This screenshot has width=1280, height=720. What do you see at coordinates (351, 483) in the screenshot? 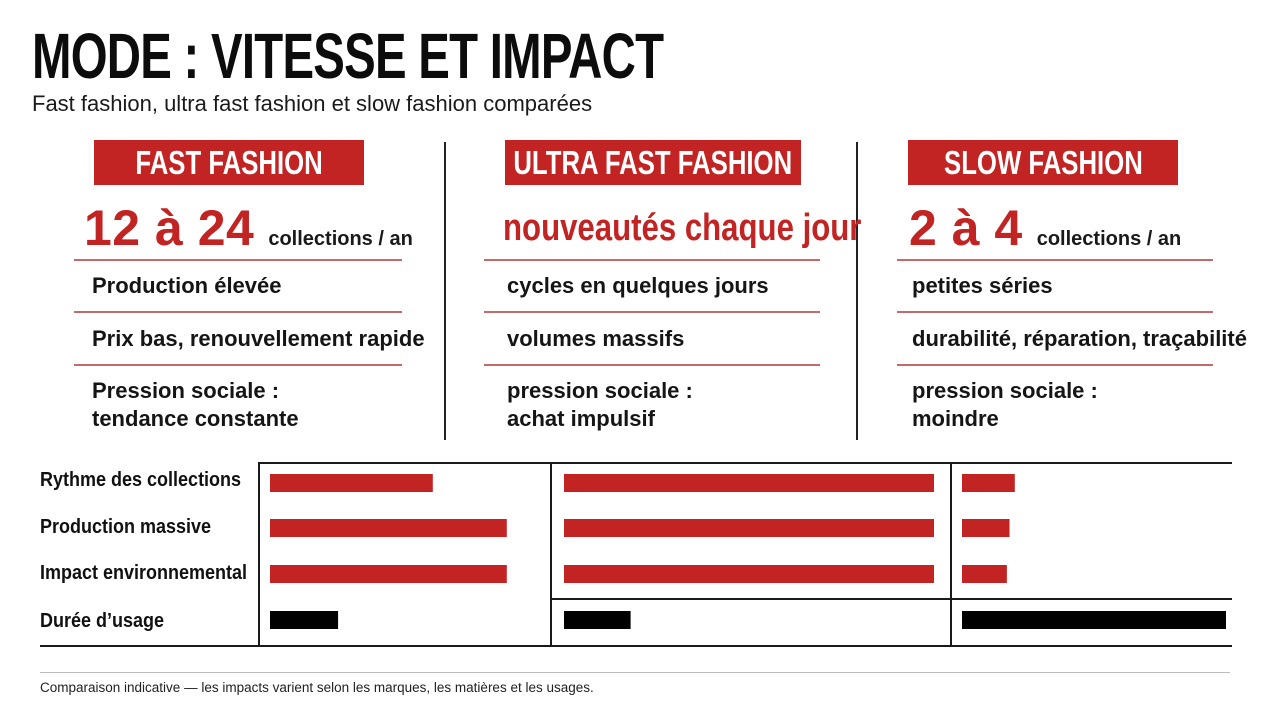
I see `bar-fast-fashion-rythme` at bounding box center [351, 483].